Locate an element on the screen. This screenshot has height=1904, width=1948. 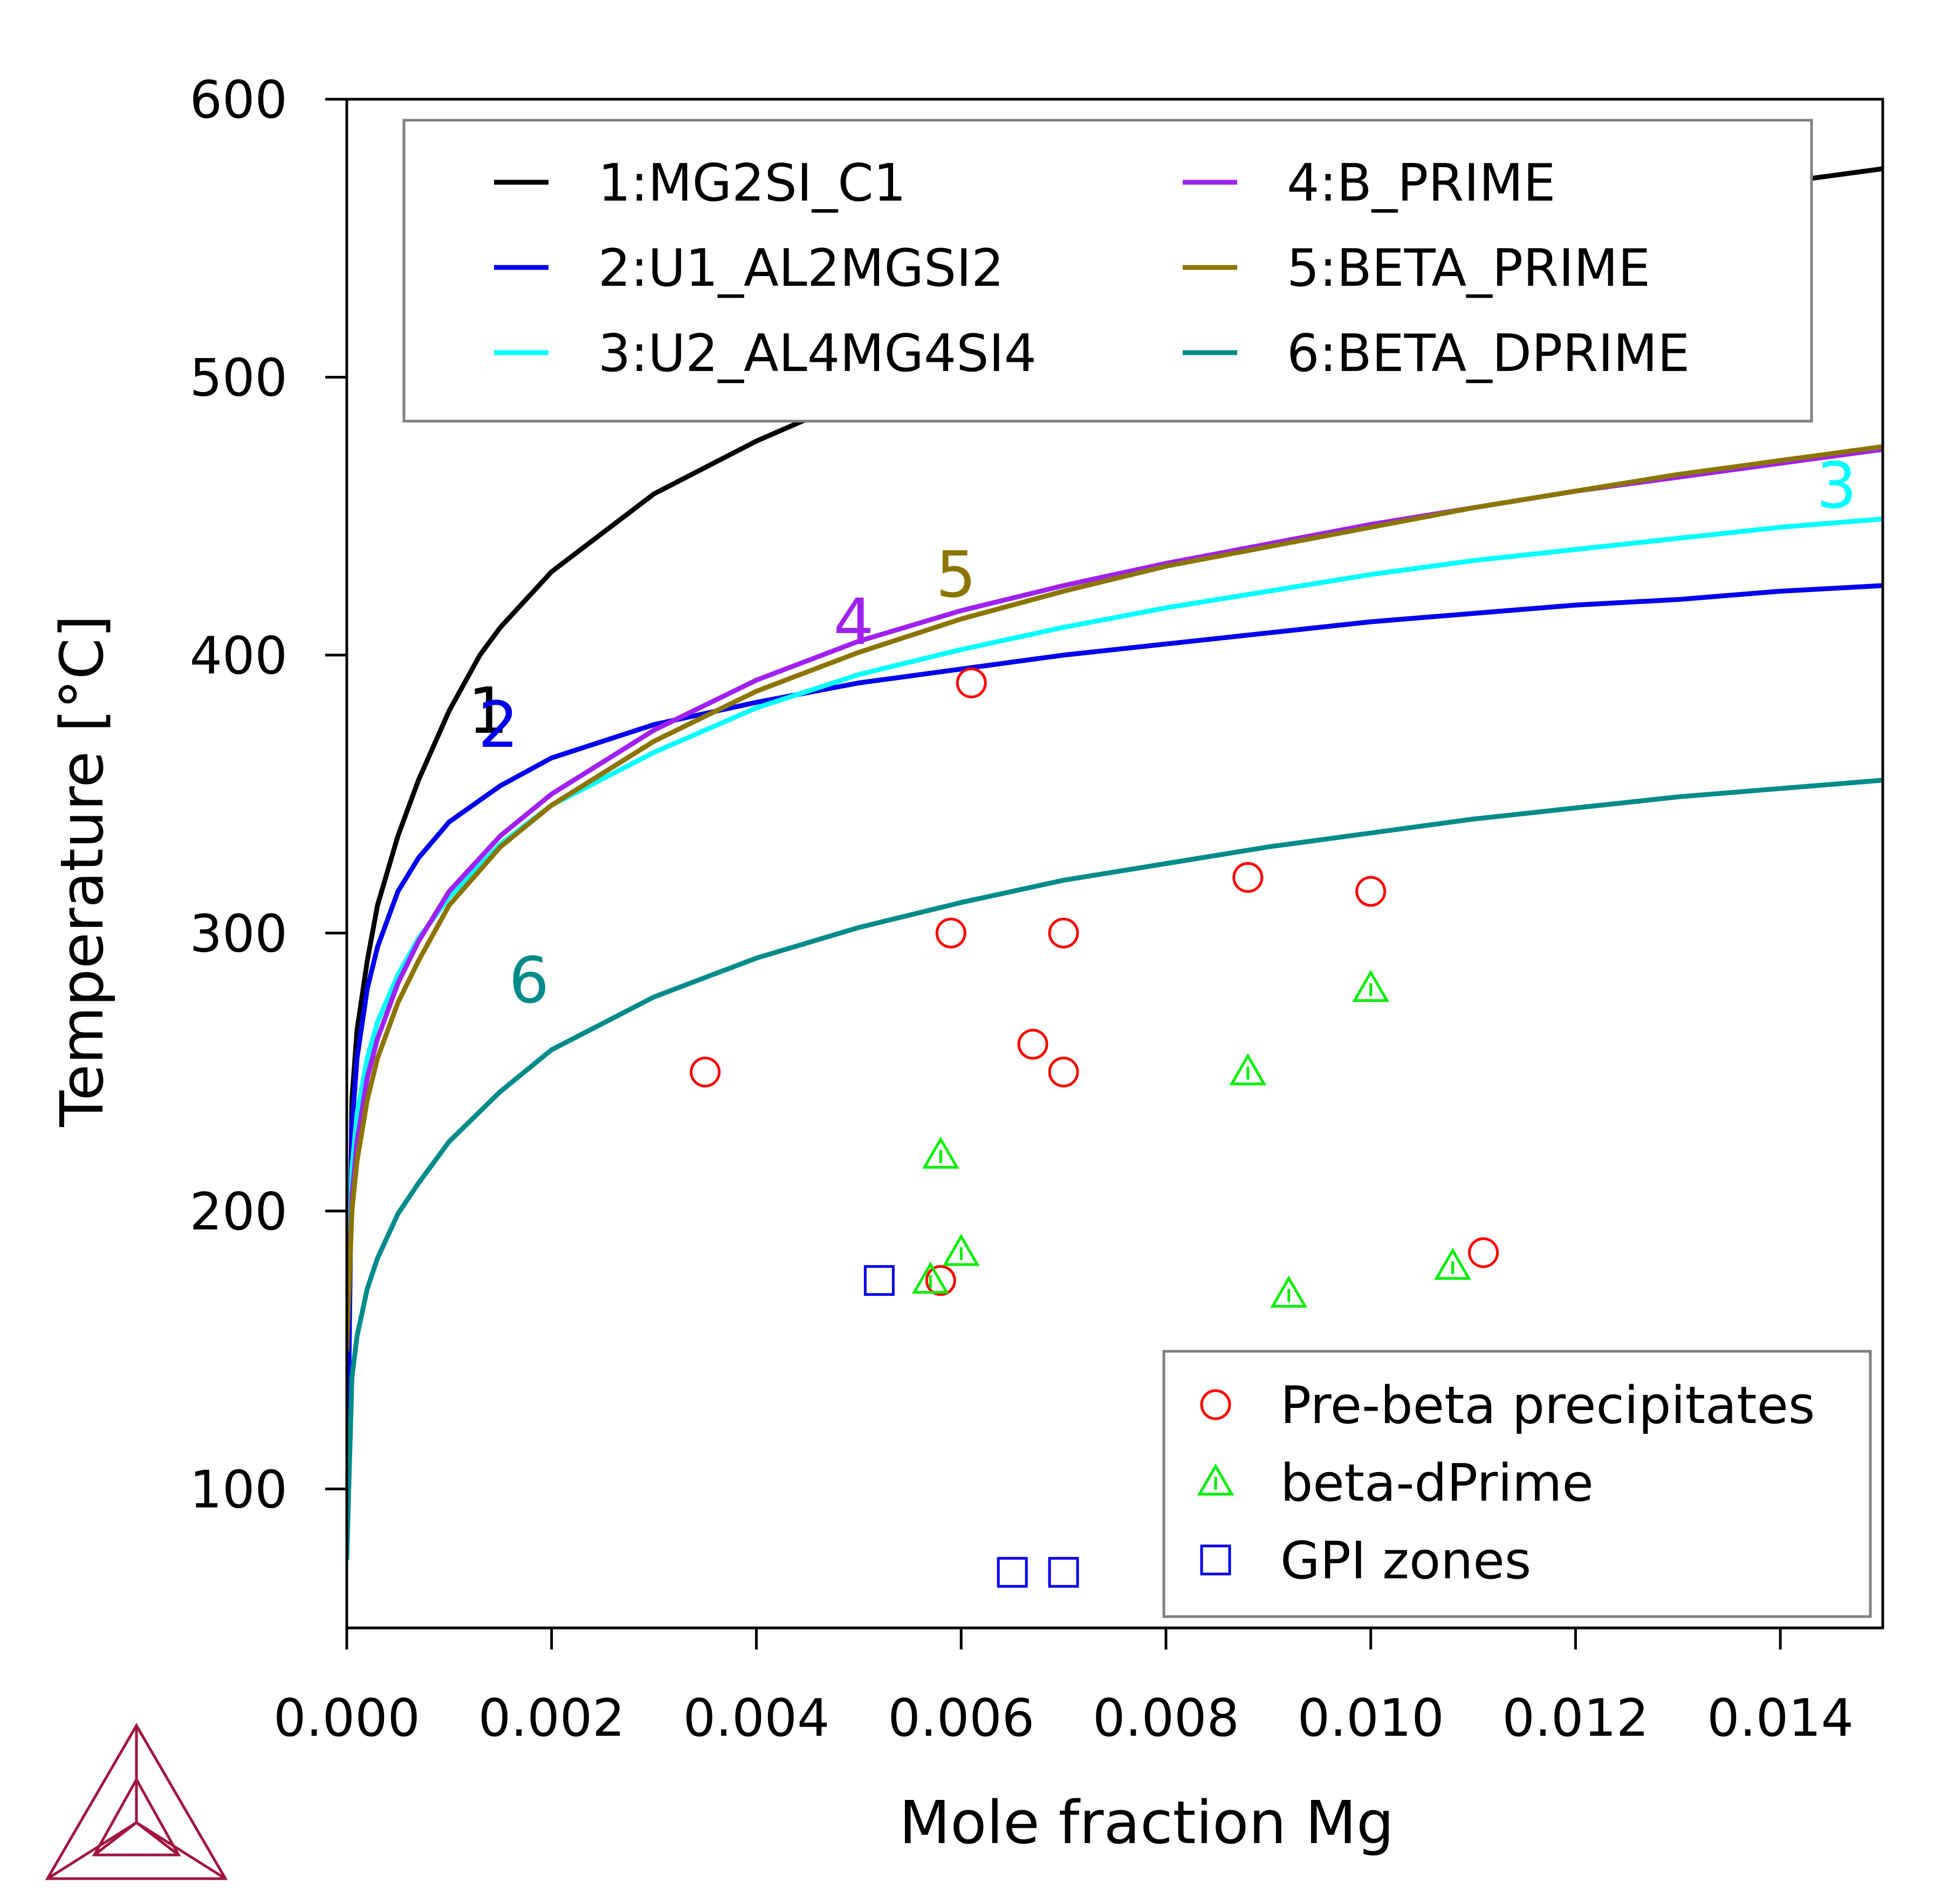
scatter-point-2-3-shape is located at coordinates (961, 1250).